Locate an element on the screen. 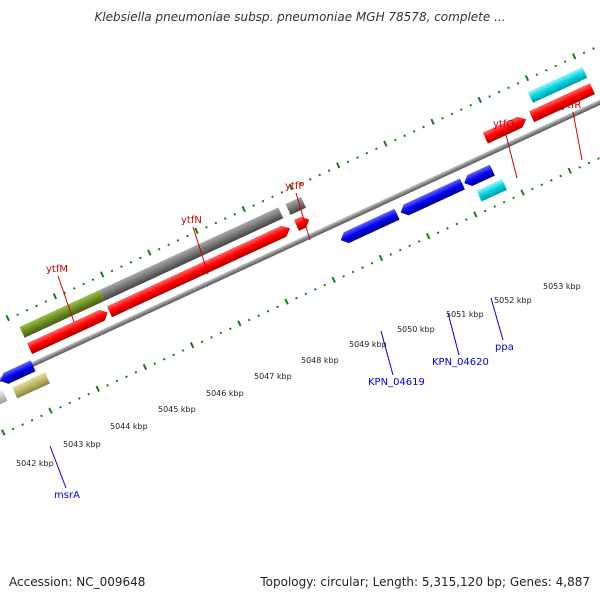  gene-msrA is located at coordinates (31, 385).